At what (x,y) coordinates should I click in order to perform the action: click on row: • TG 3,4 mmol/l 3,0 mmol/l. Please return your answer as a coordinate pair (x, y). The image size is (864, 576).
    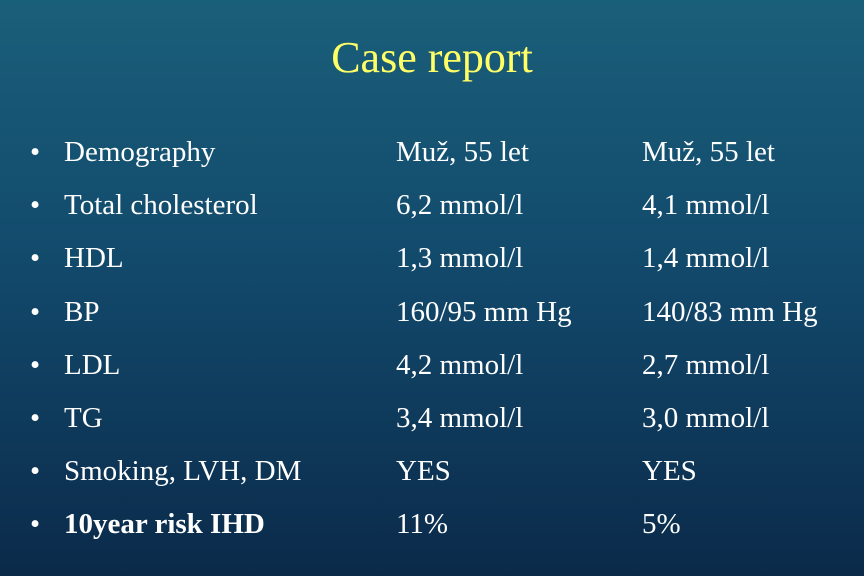
    Looking at the image, I should click on (432, 428).